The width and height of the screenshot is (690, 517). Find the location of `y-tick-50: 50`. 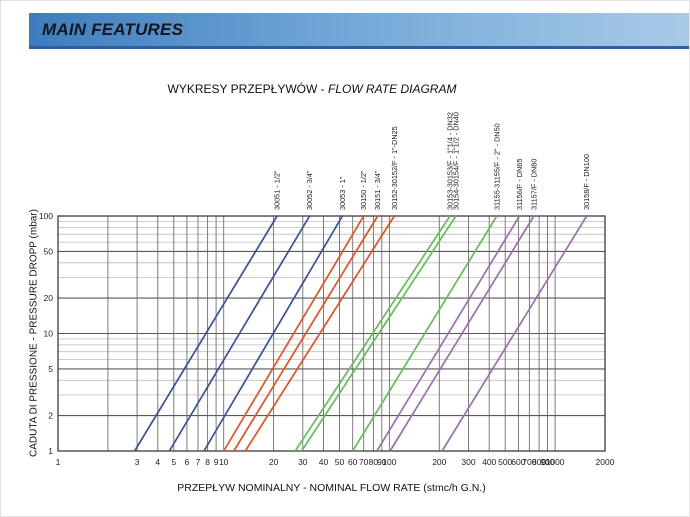

y-tick-50: 50 is located at coordinates (49, 251).